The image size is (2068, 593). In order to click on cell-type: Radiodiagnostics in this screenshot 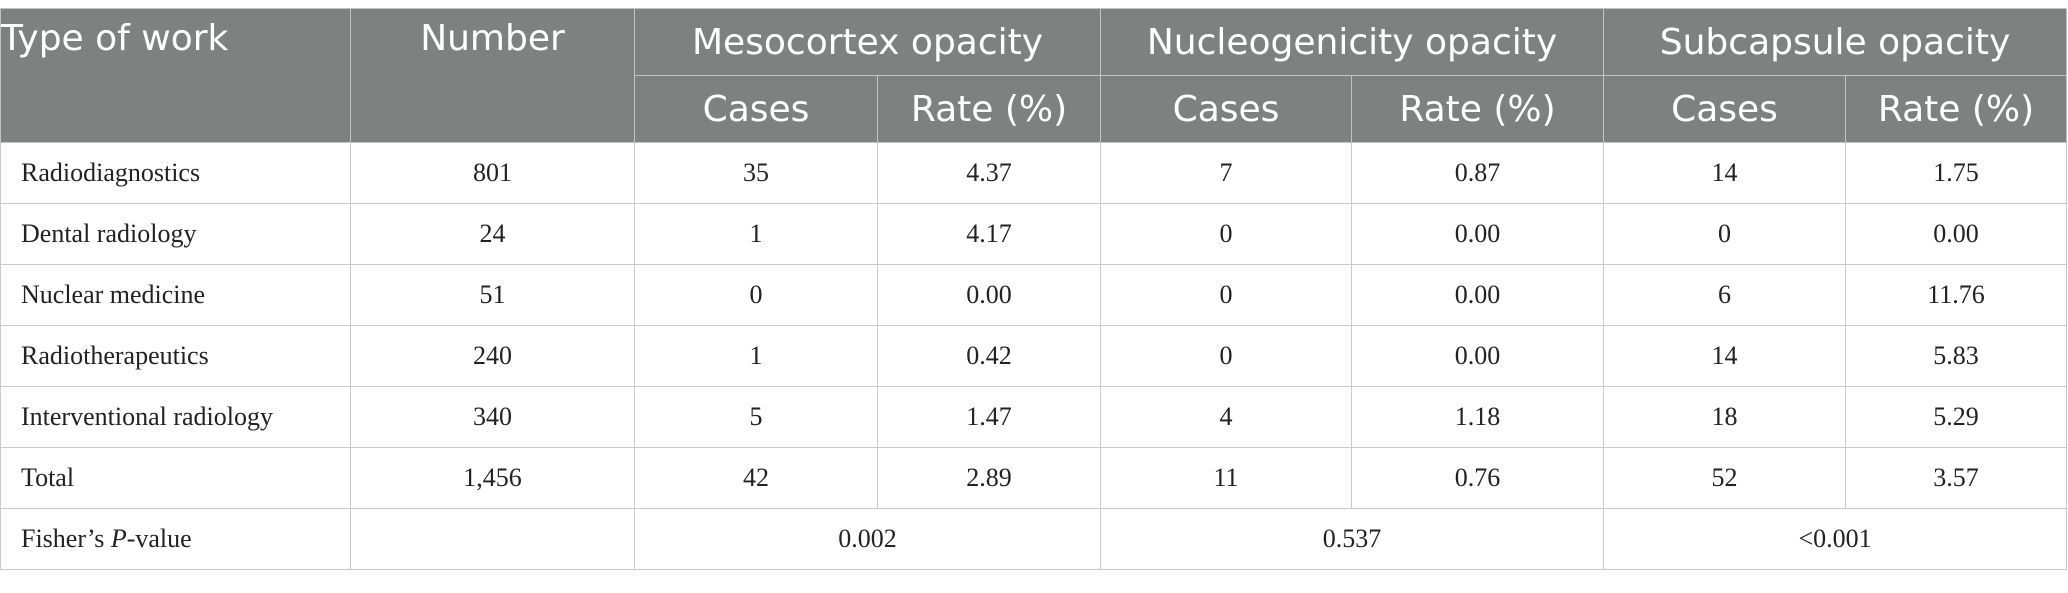, I will do `click(175, 173)`.